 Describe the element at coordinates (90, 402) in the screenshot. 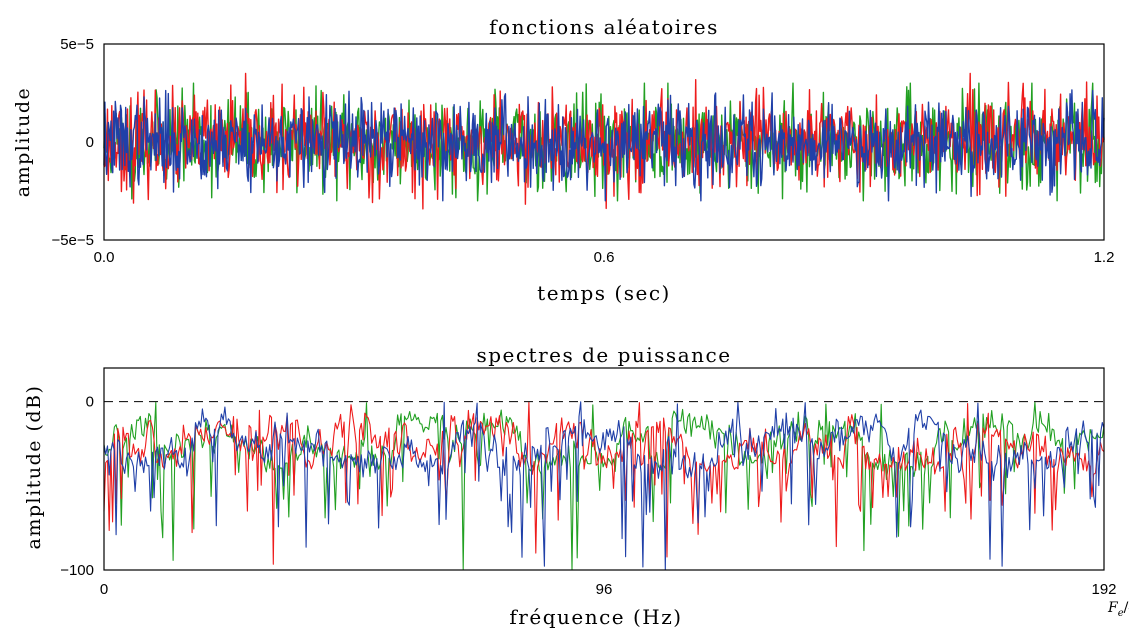

I see `spectrum-ytick-label: 0` at that location.